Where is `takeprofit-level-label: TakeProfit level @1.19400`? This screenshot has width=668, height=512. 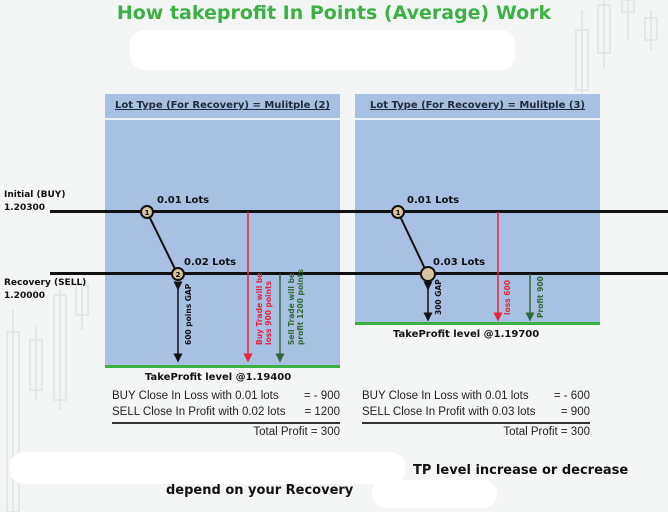 takeprofit-level-label: TakeProfit level @1.19400 is located at coordinates (218, 377).